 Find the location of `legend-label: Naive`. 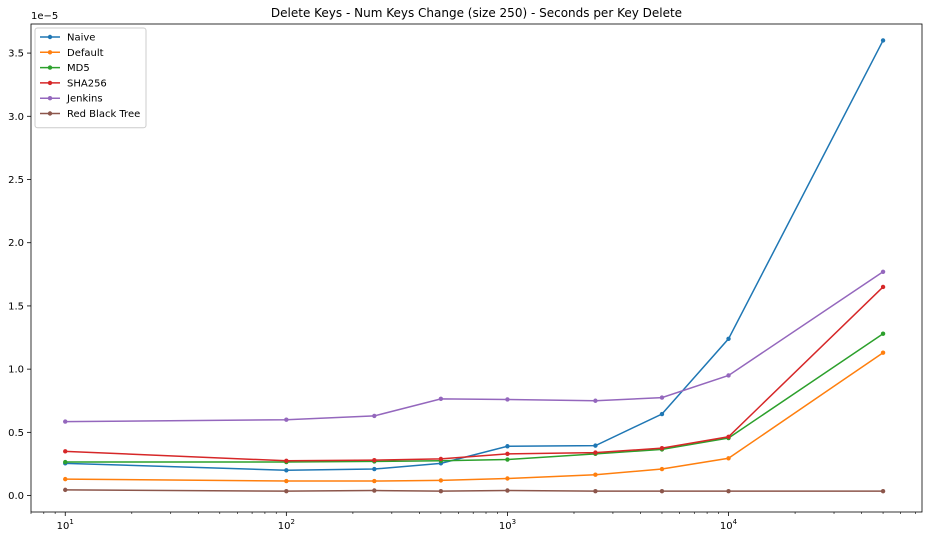

legend-label: Naive is located at coordinates (81, 38).